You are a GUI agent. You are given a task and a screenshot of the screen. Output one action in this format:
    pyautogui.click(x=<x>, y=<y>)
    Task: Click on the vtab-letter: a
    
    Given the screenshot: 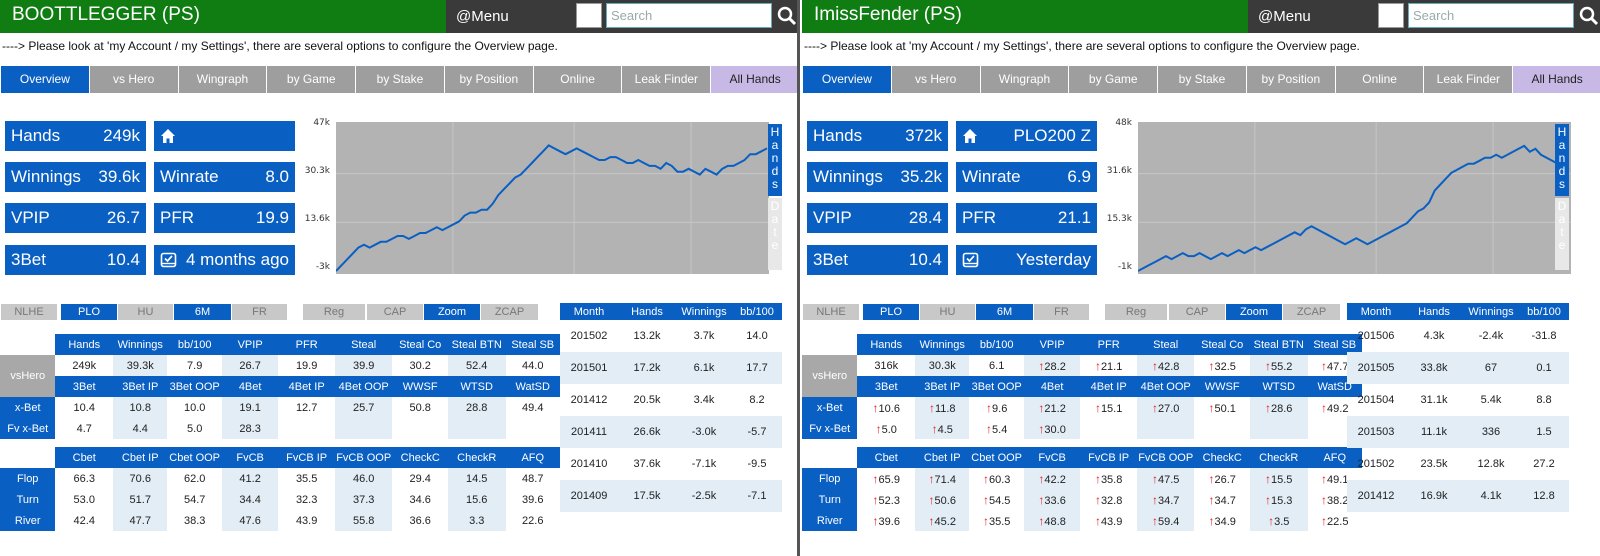 What is the action you would take?
    pyautogui.click(x=775, y=219)
    